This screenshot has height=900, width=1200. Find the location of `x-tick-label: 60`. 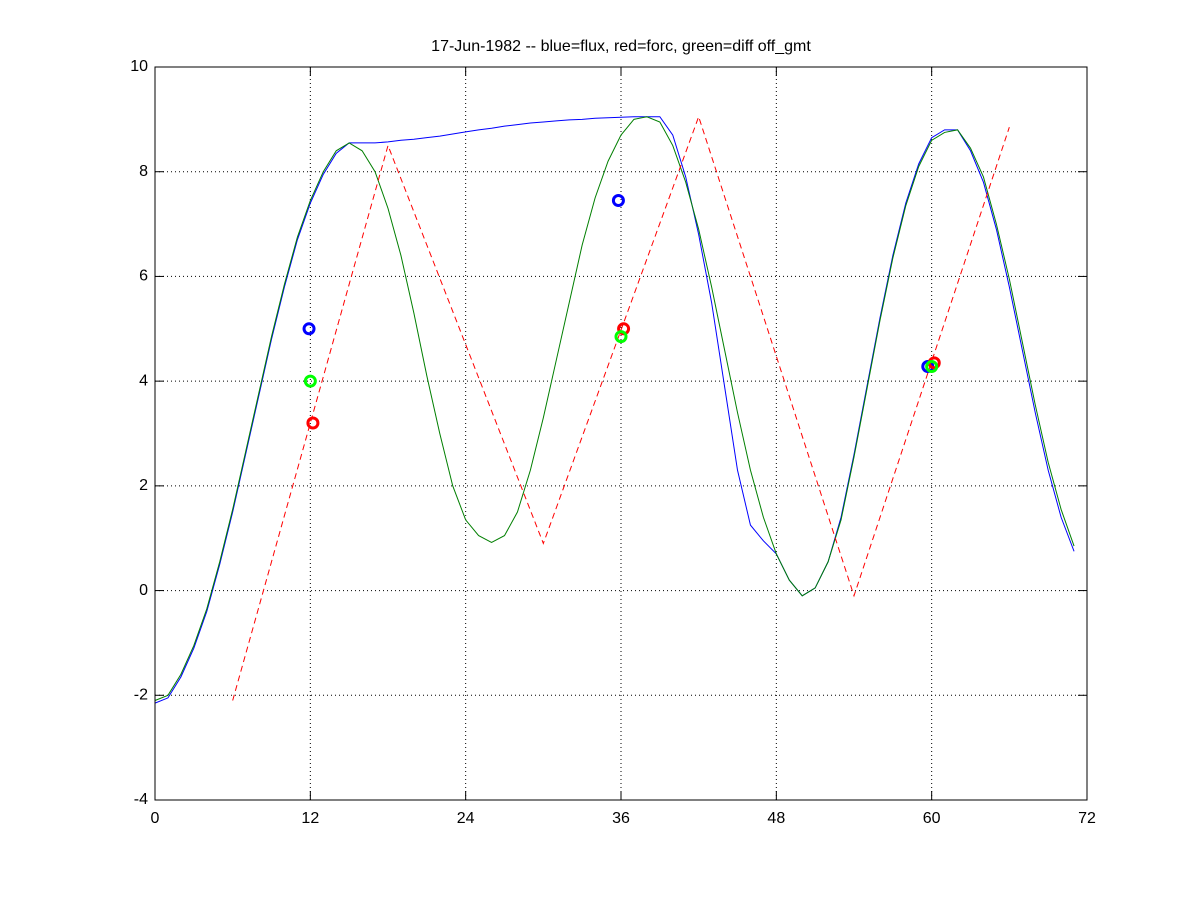

x-tick-label: 60 is located at coordinates (932, 818).